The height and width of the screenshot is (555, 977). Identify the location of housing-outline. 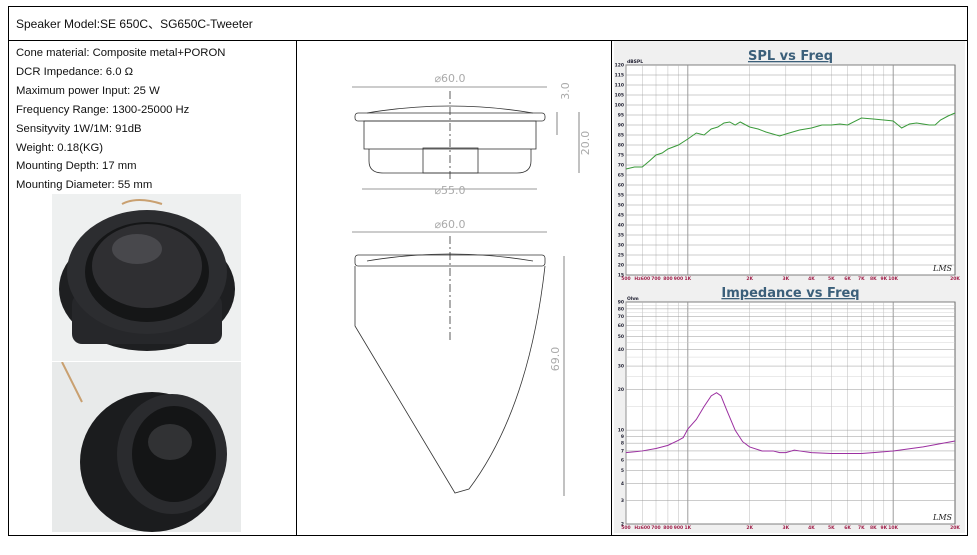
(450, 379).